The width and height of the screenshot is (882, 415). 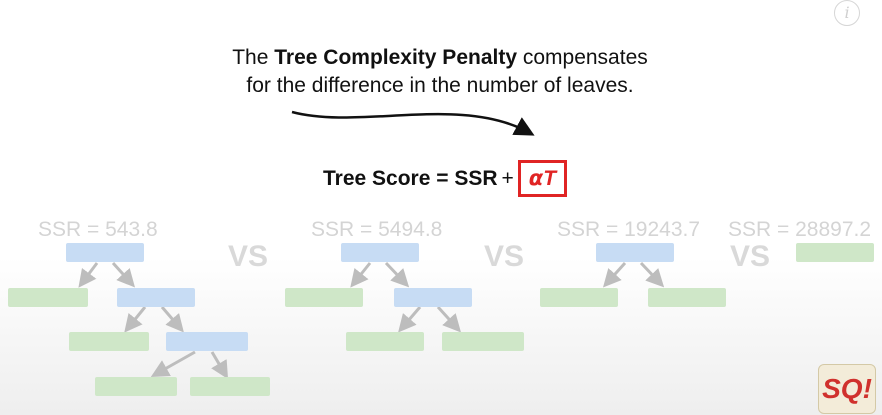 What do you see at coordinates (105, 252) in the screenshot?
I see `tree-1-root-node` at bounding box center [105, 252].